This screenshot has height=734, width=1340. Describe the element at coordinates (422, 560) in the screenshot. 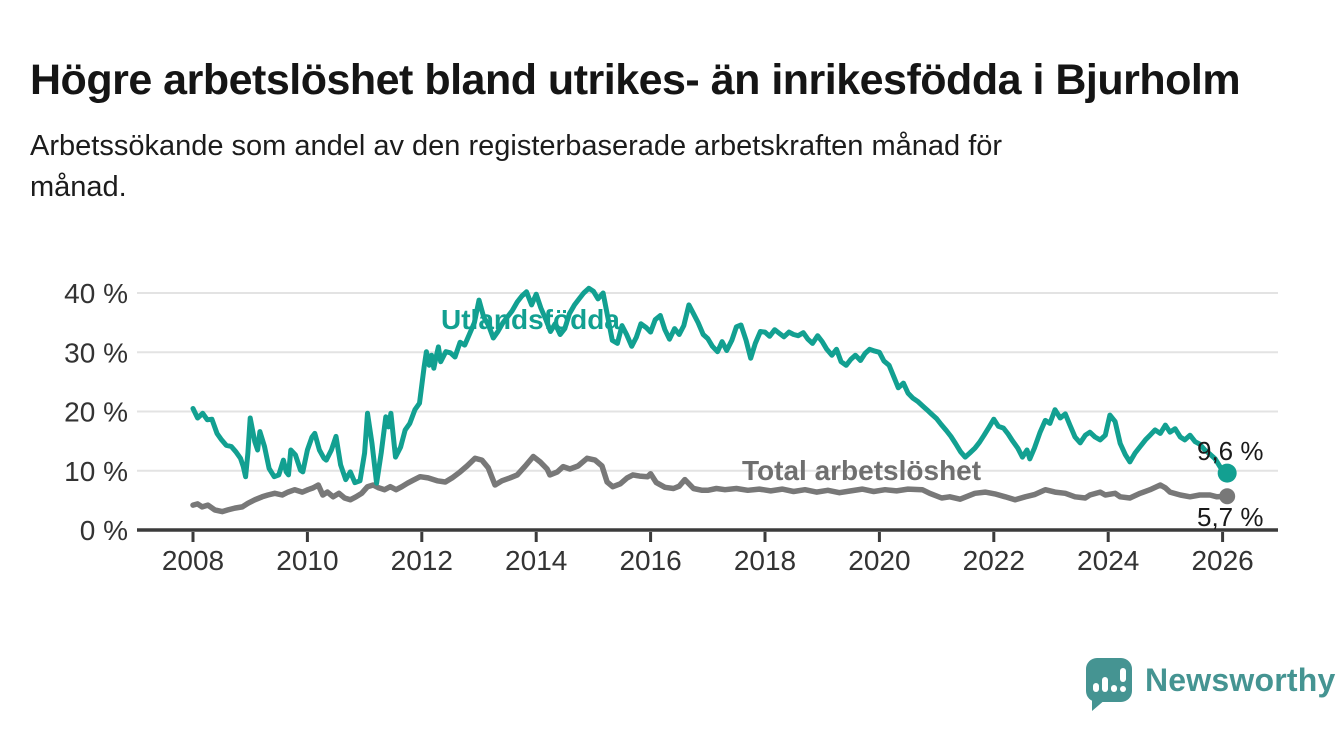

I see `x-tick-label-2012: 2012` at that location.